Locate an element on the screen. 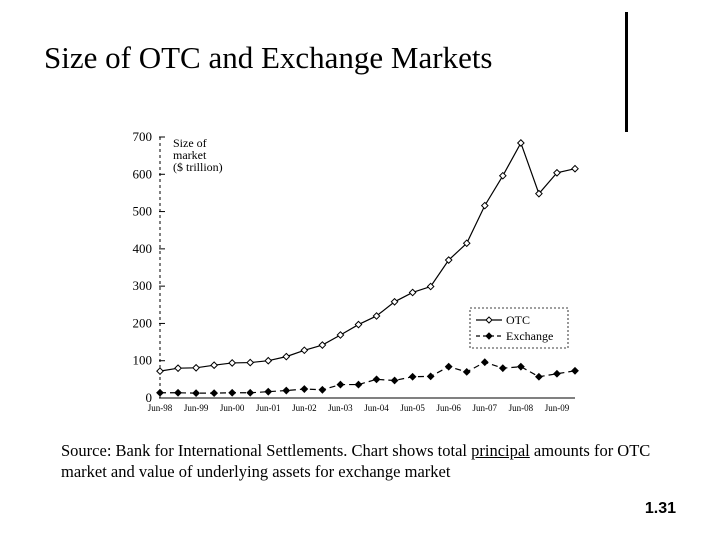 This screenshot has width=720, height=540. x-tick-label: Jun-01 is located at coordinates (268, 408).